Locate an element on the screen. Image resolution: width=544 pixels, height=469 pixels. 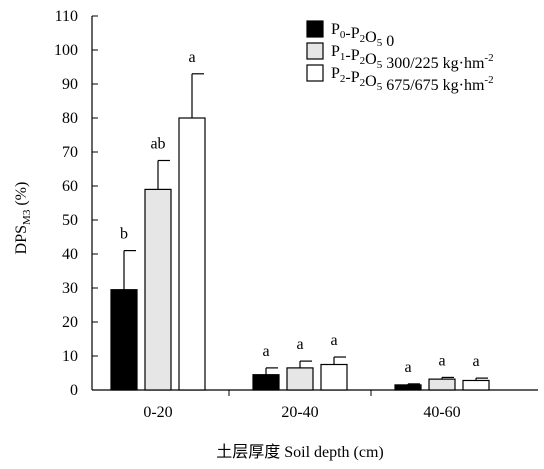
y-tick-label: 60 is located at coordinates (70, 186).